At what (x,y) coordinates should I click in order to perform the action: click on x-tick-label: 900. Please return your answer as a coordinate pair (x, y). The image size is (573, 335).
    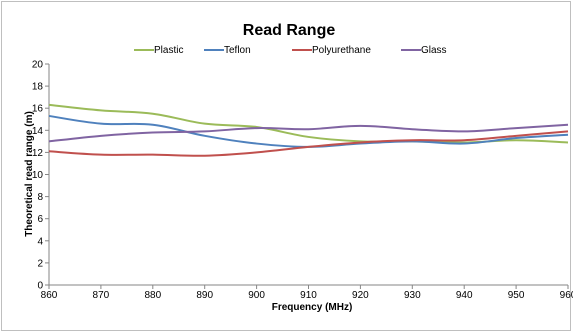
    Looking at the image, I should click on (256, 295).